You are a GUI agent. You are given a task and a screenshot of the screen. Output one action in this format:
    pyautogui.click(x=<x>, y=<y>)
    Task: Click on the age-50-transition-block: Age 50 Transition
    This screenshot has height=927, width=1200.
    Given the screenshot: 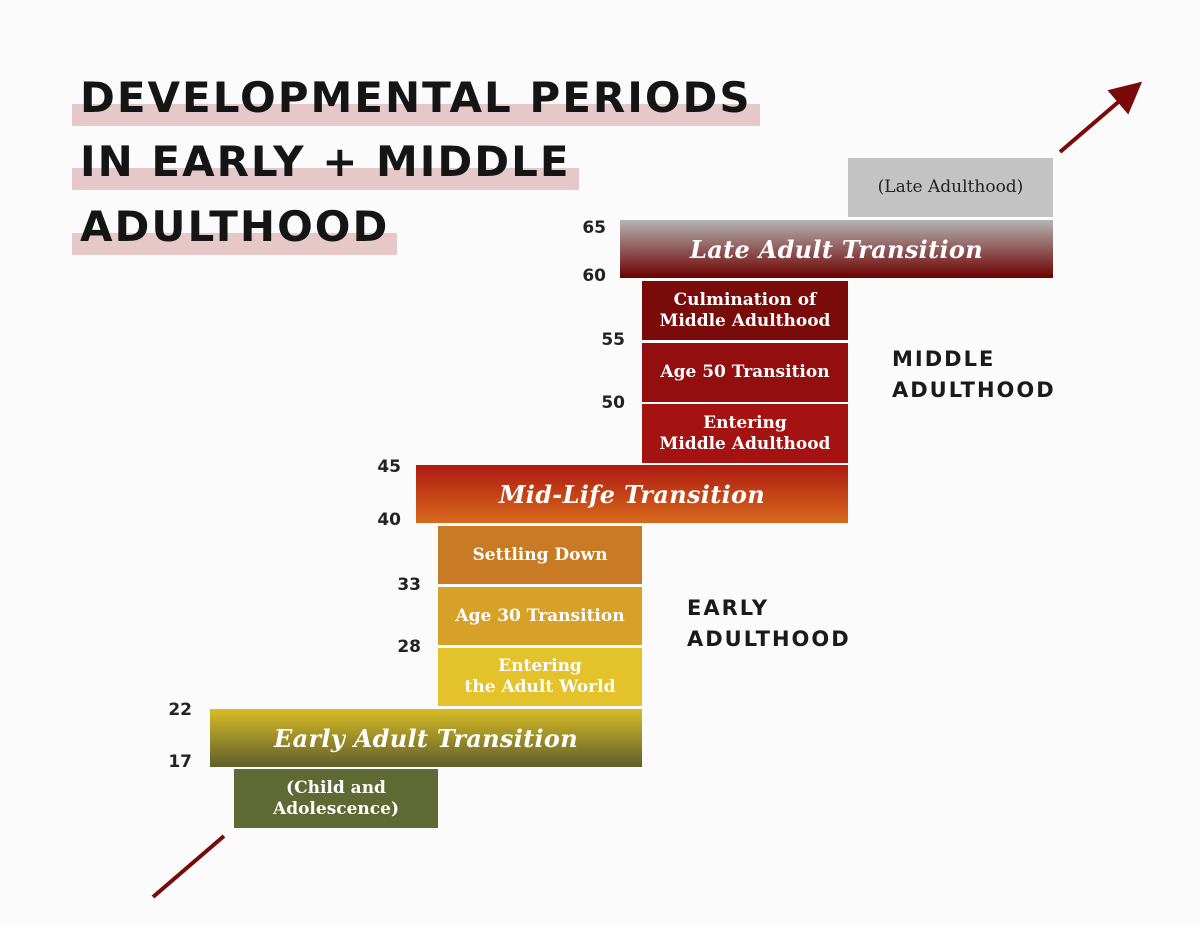 What is the action you would take?
    pyautogui.click(x=745, y=372)
    